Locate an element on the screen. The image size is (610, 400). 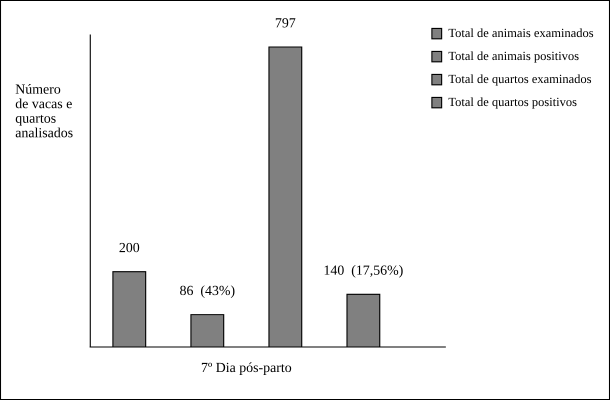
data-label: 86 (43%) is located at coordinates (207, 291).